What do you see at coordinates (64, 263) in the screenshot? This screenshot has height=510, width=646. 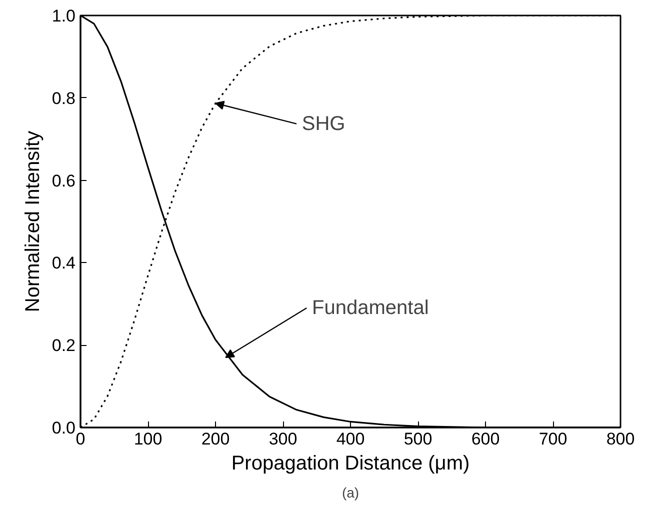 I see `y-tick-label: 0.4` at bounding box center [64, 263].